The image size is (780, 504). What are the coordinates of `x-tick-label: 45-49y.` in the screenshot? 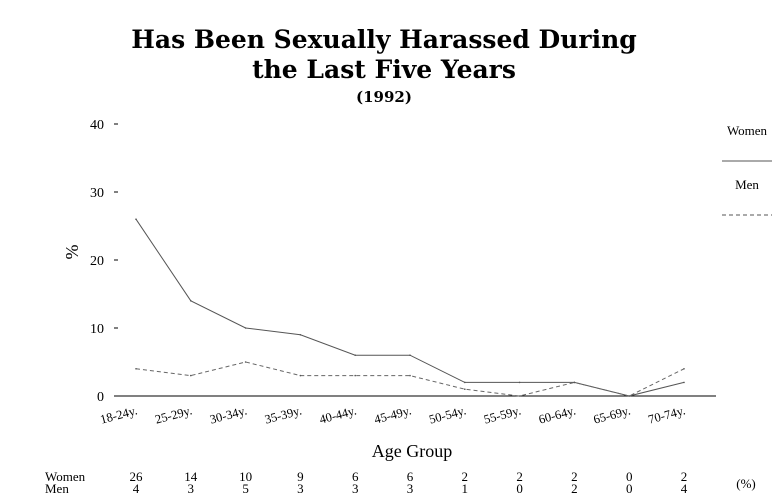 It's located at (393, 414).